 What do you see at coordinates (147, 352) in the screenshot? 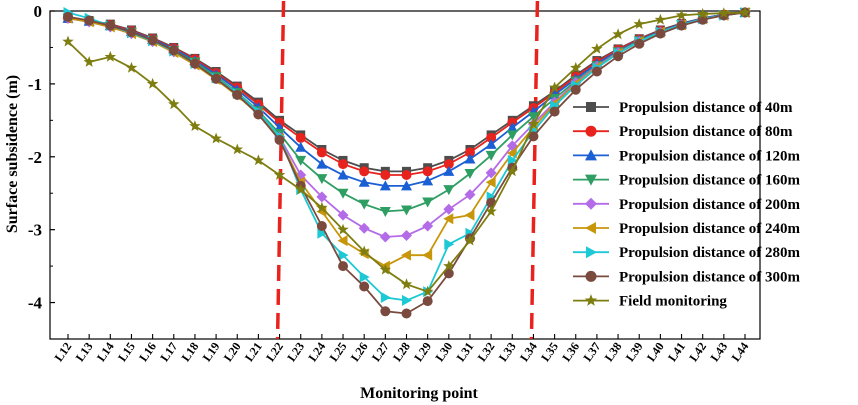
I see `x-tick-label: L16` at bounding box center [147, 352].